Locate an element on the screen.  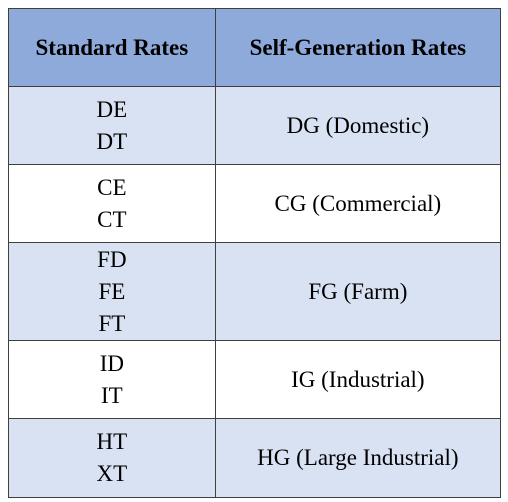
self-generation-rate-cell: HG (Large Industrial) is located at coordinates (358, 458).